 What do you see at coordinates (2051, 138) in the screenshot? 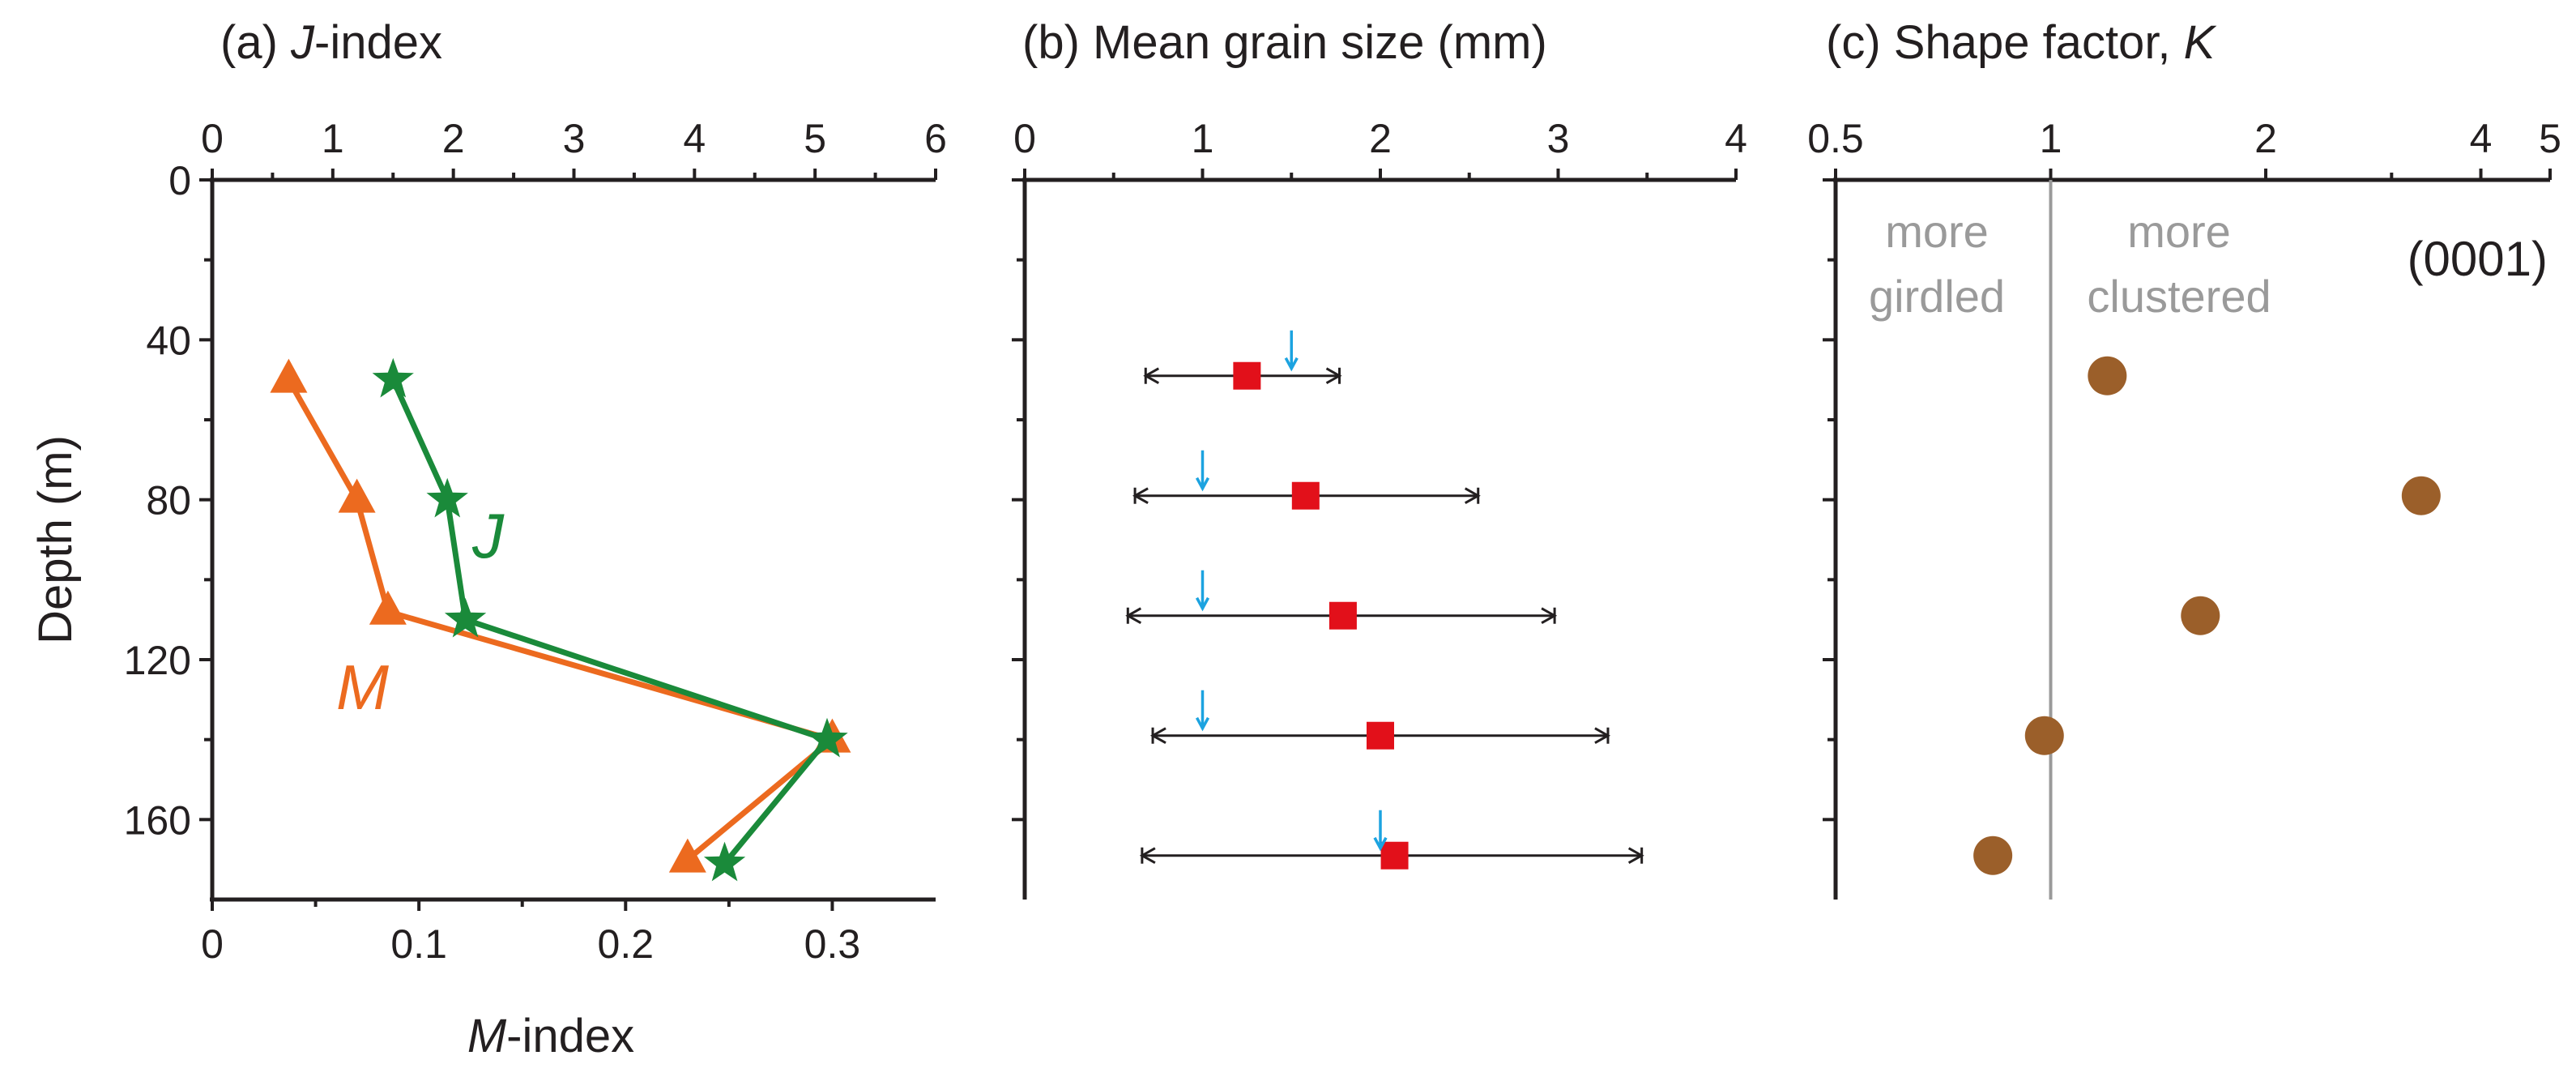
I see `panel-c-x-tick-label: 1` at bounding box center [2051, 138].